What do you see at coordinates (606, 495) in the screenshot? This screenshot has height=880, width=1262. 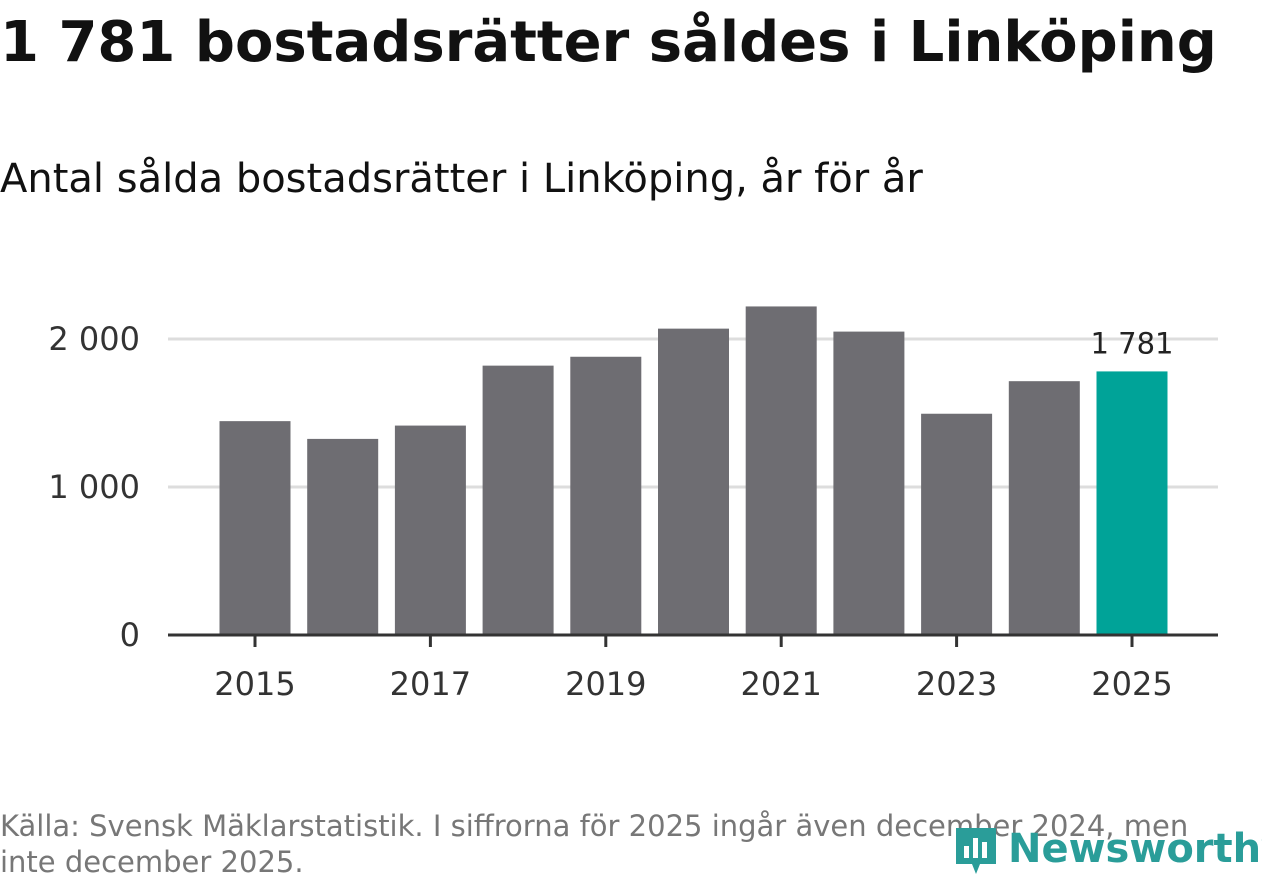 I see `bar-2019` at bounding box center [606, 495].